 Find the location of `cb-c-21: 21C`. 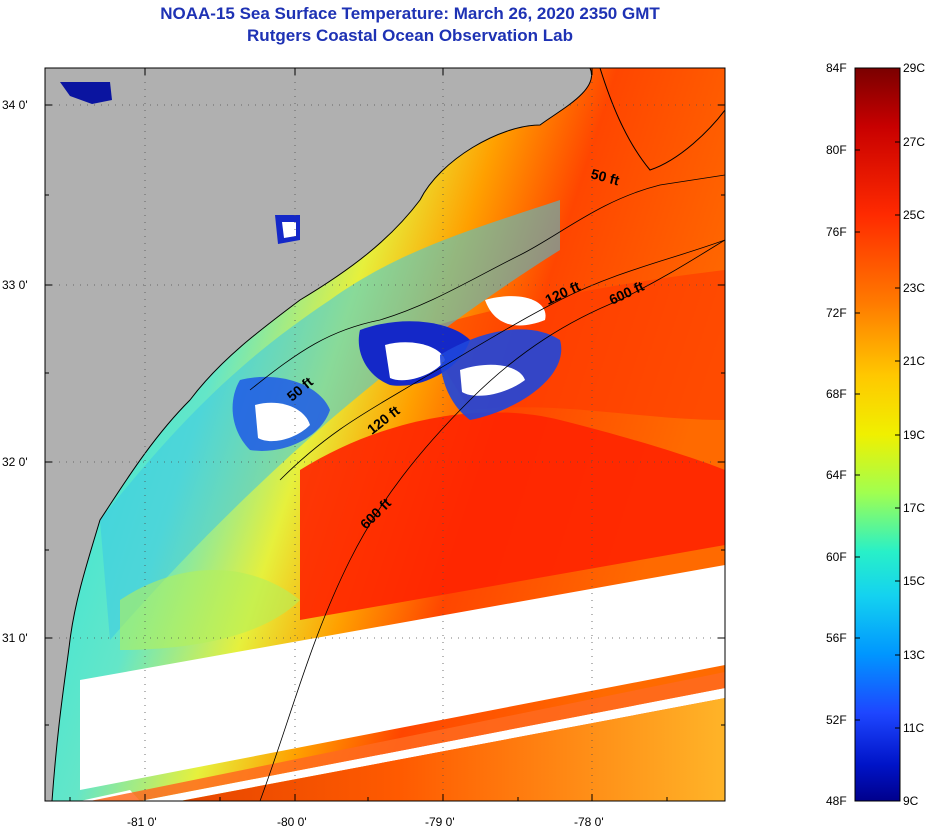

cb-c-21: 21C is located at coordinates (914, 361).